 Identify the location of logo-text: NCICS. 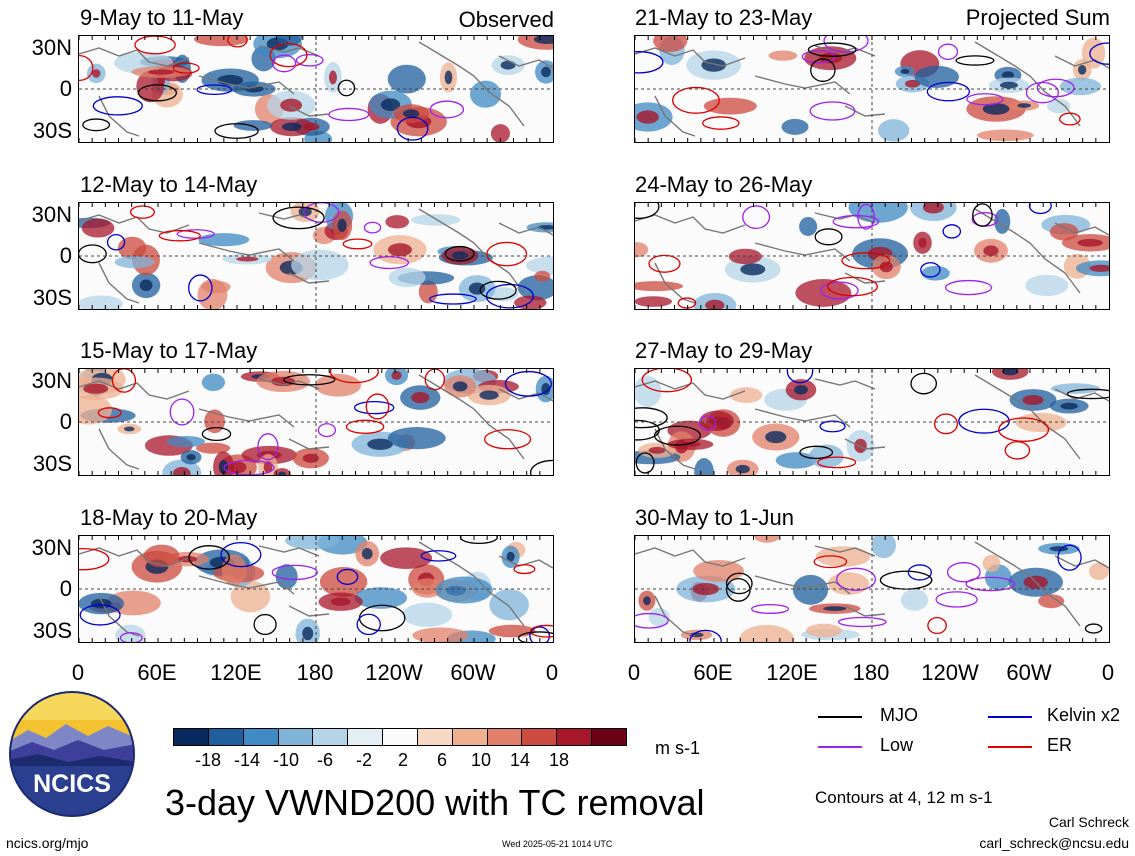
(72, 784).